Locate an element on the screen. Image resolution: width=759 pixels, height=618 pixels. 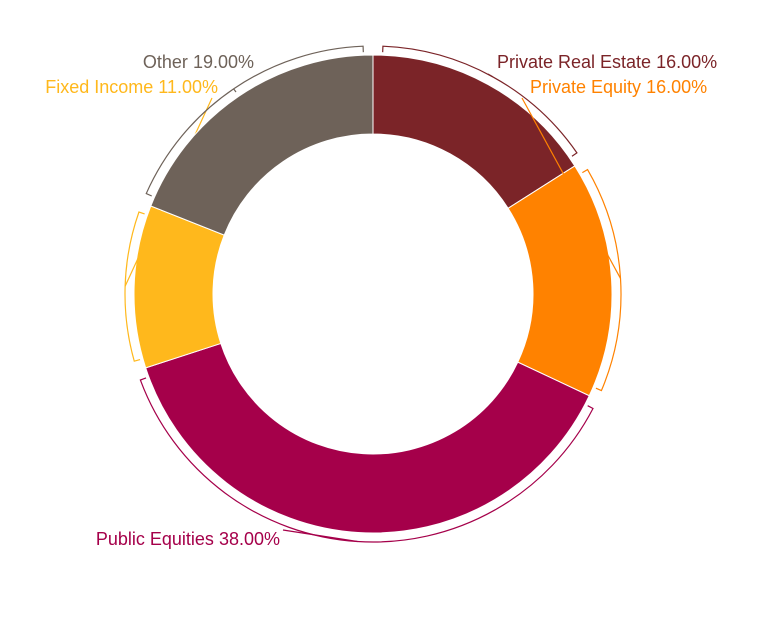
label-name: Other is located at coordinates (165, 62).